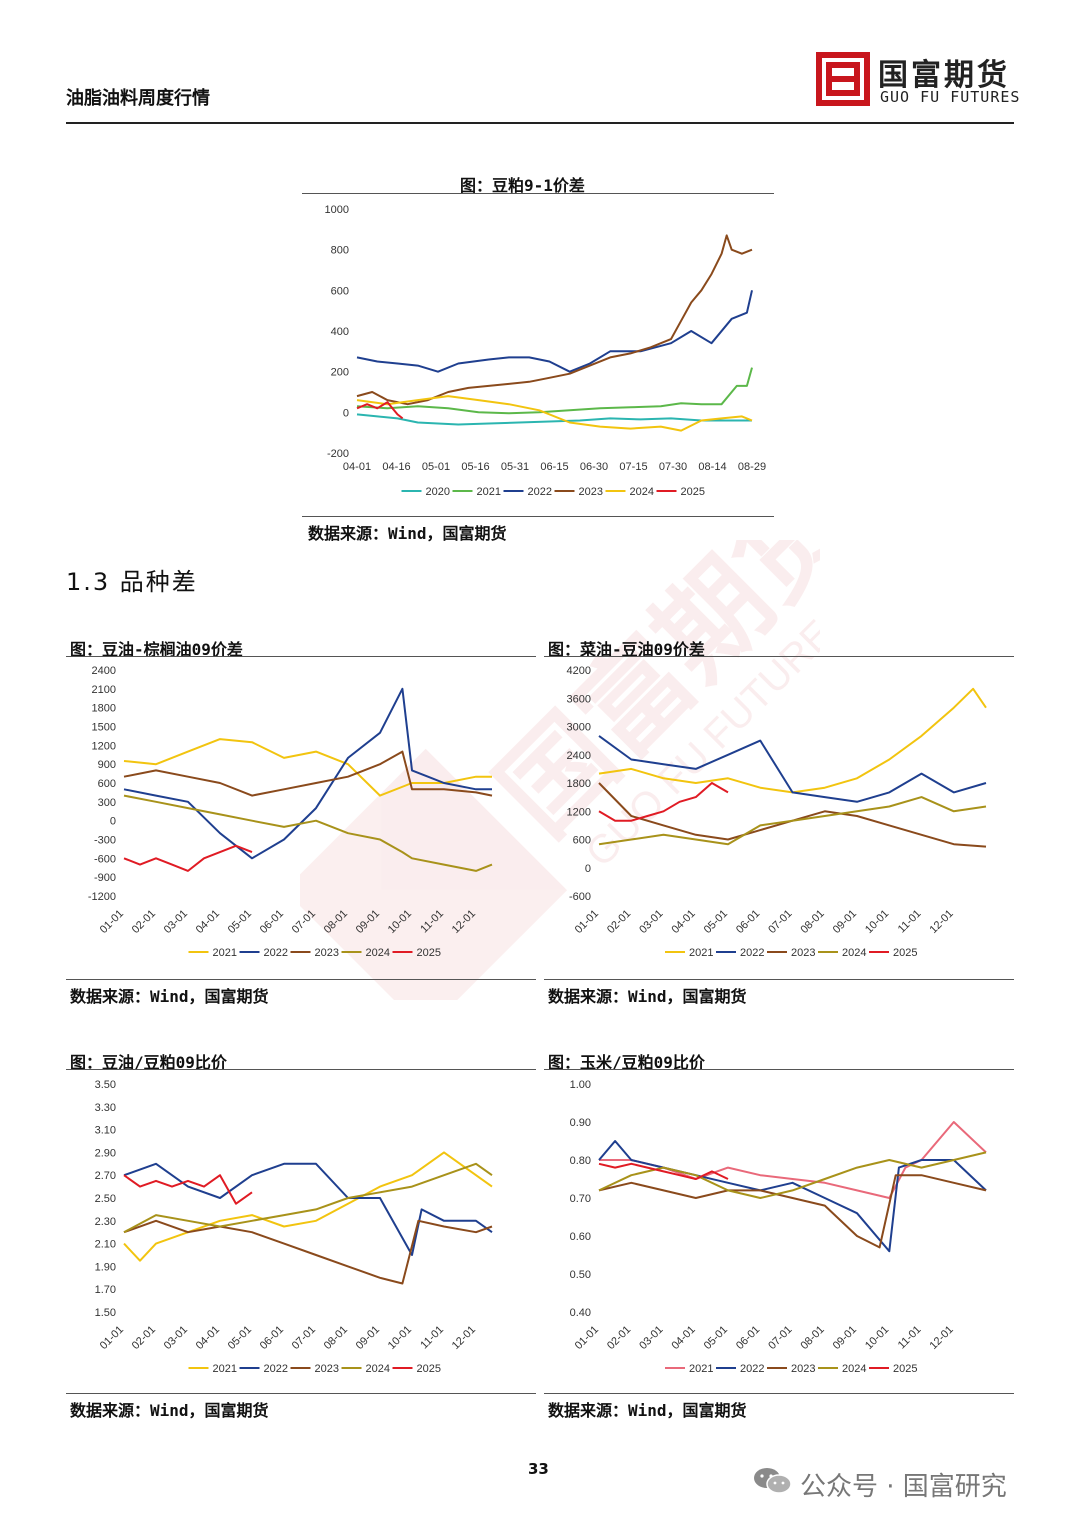 Image resolution: width=1080 pixels, height=1527 pixels. Describe the element at coordinates (651, 1338) in the screenshot. I see `x-tick-label: 03-01` at that location.